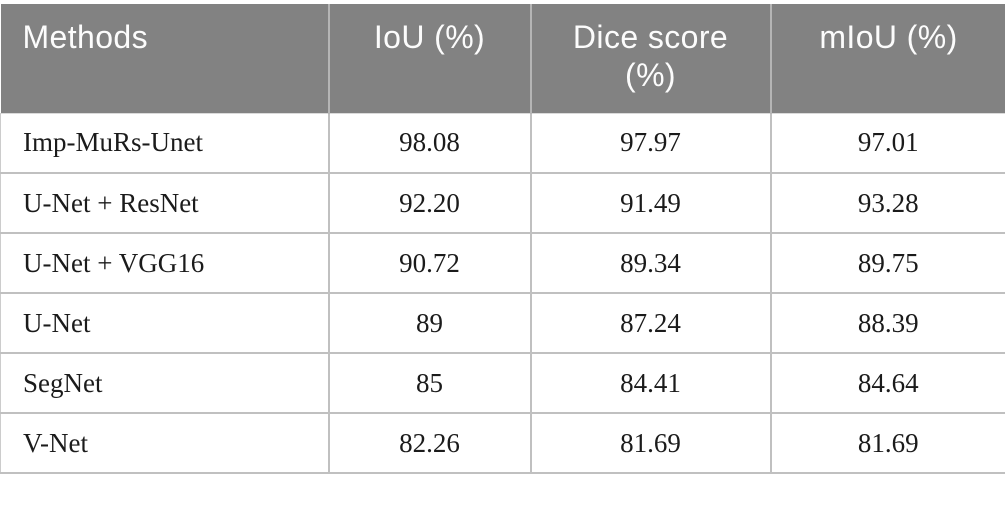 The image size is (1005, 505). I want to click on cell-iou: 98.08, so click(430, 143).